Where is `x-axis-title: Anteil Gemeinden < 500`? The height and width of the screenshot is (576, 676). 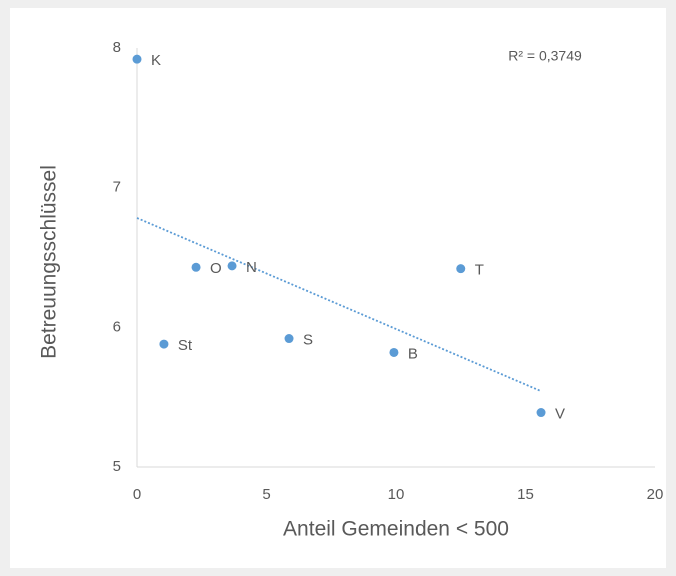
x-axis-title: Anteil Gemeinden < 500 is located at coordinates (396, 529).